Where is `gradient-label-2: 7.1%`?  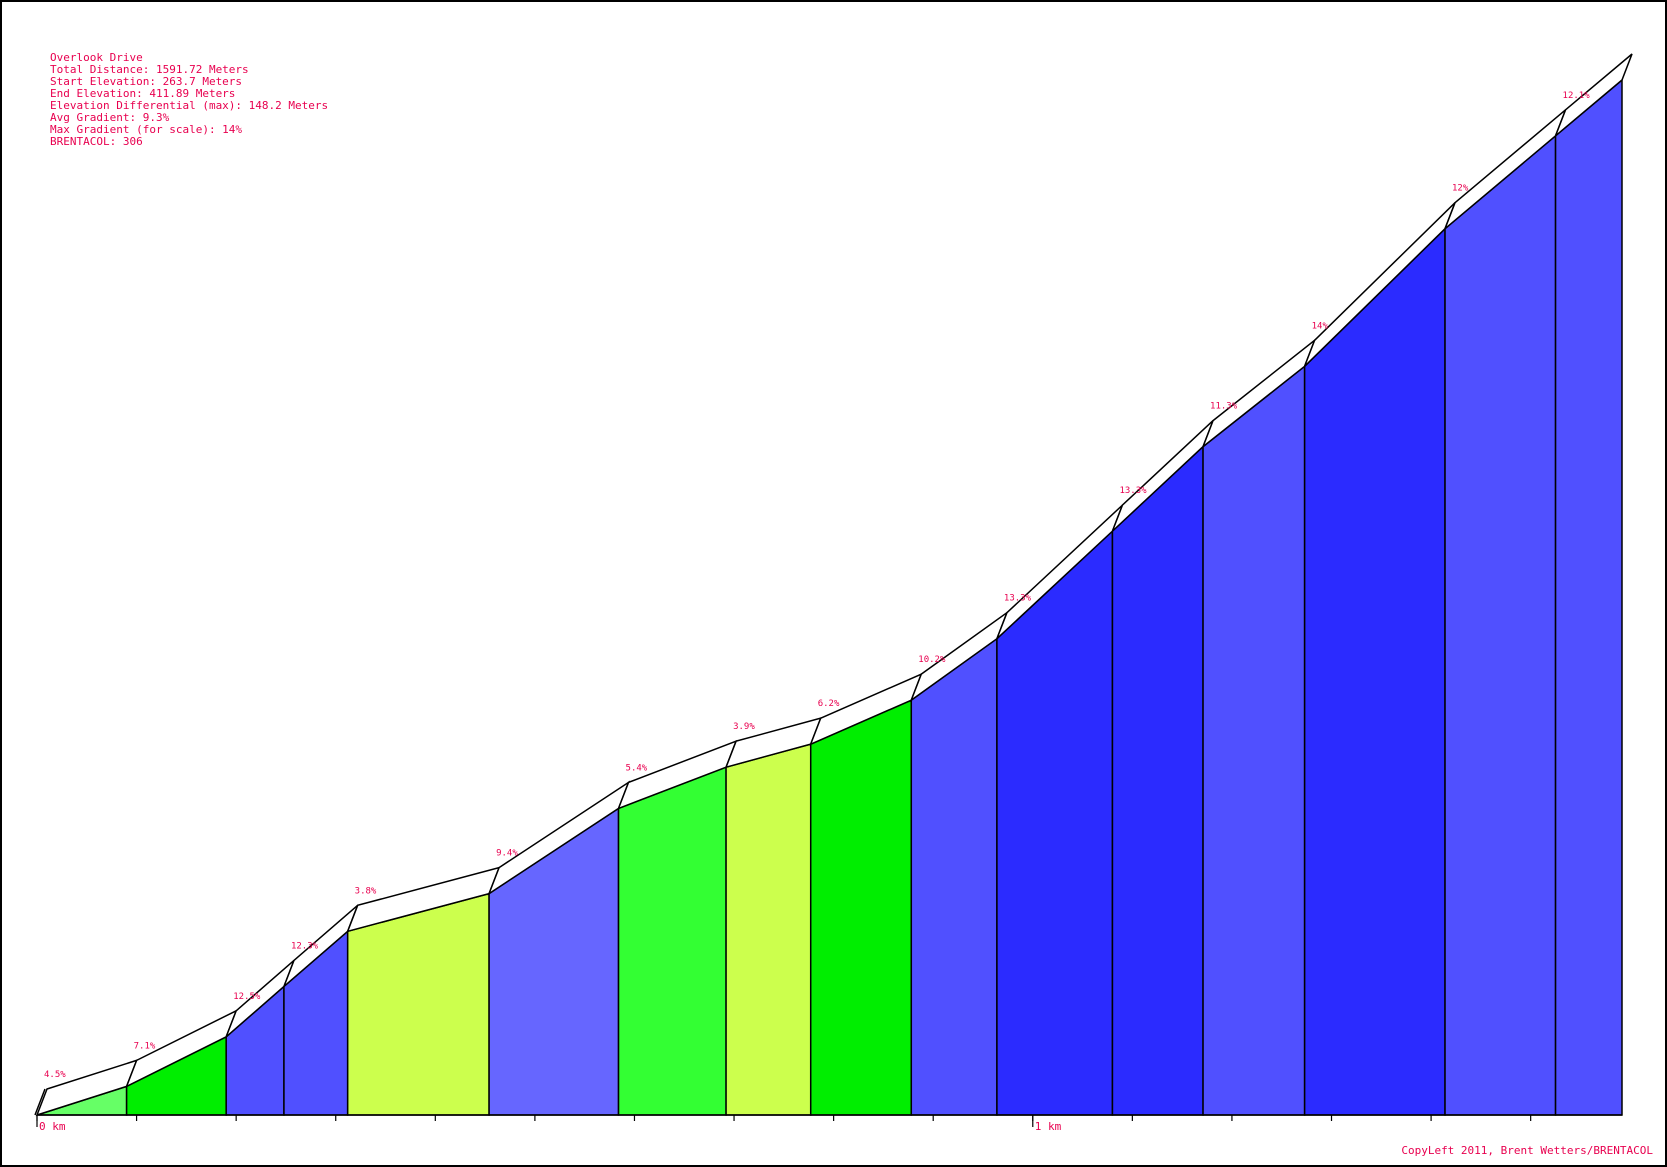
gradient-label-2: 7.1% is located at coordinates (145, 1046).